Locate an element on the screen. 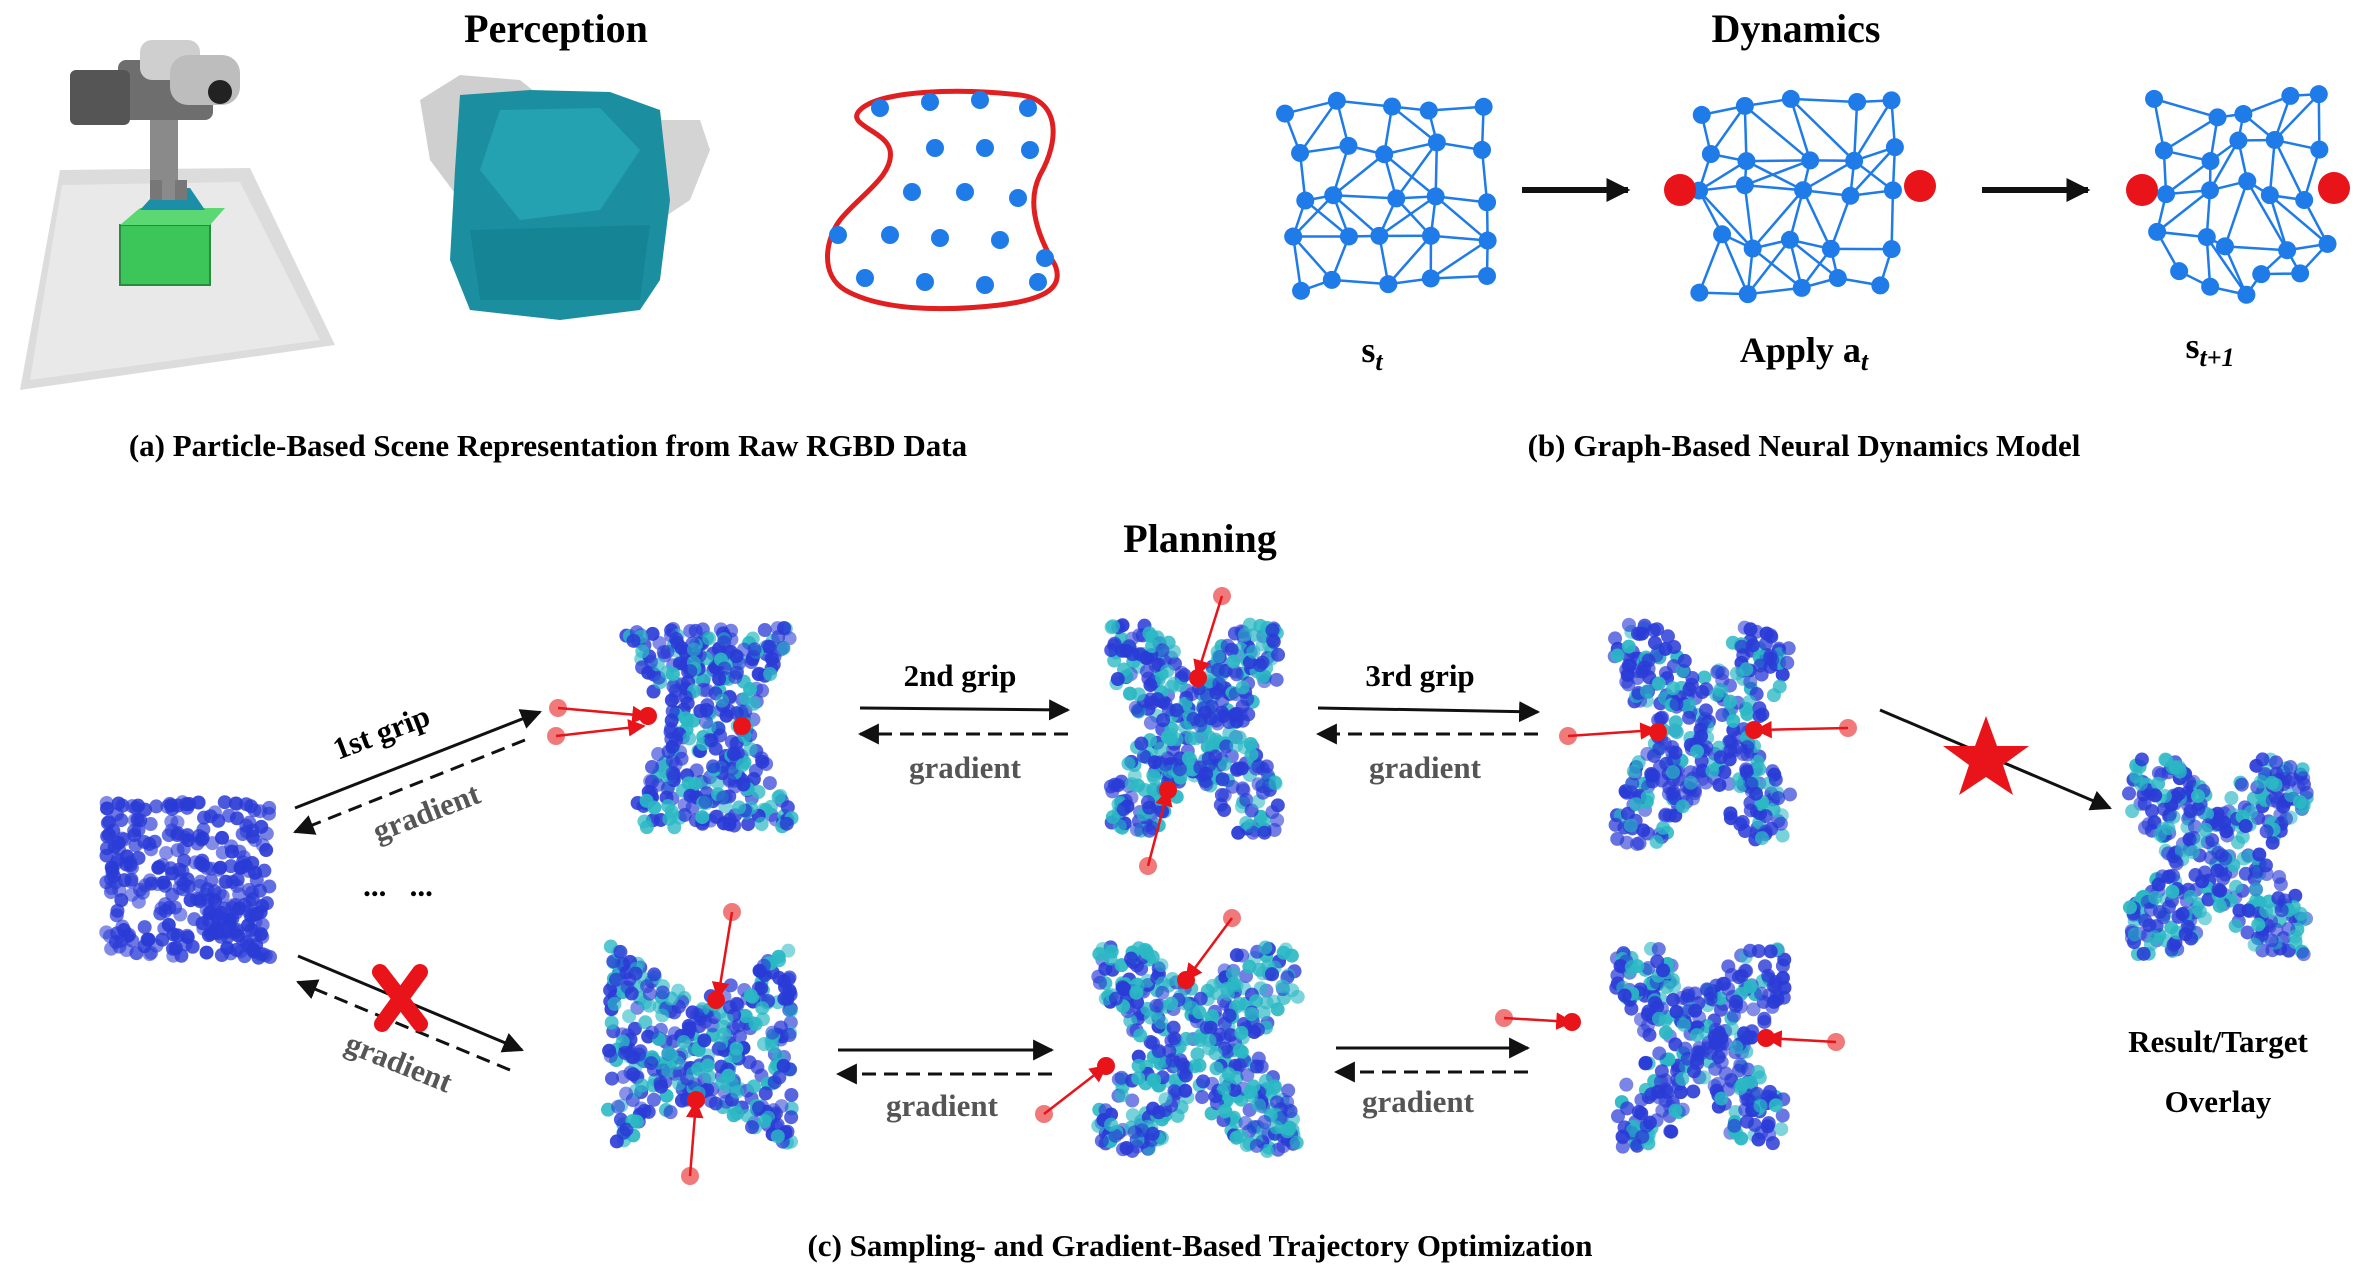 This screenshot has width=2372, height=1276. gripper-right-next is located at coordinates (2334, 188).